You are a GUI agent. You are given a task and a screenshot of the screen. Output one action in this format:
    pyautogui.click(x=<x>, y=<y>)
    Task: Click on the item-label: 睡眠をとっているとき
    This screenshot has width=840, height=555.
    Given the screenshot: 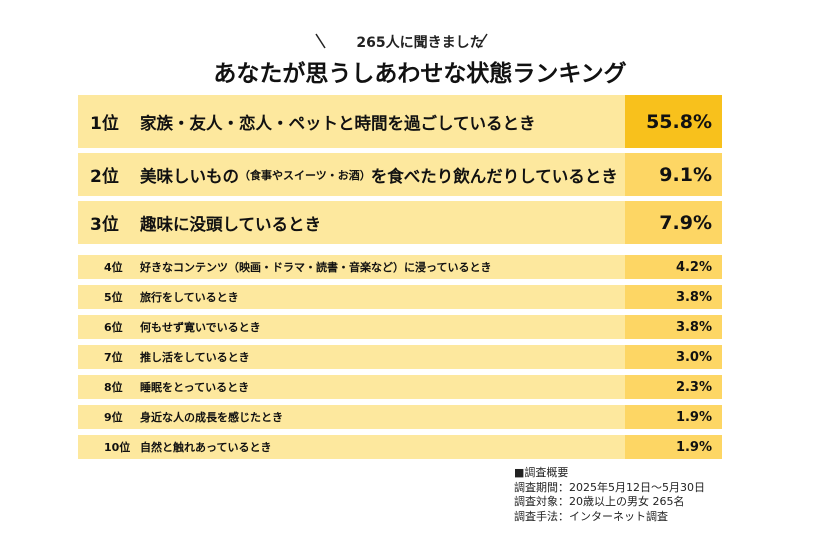 What is the action you would take?
    pyautogui.click(x=194, y=387)
    